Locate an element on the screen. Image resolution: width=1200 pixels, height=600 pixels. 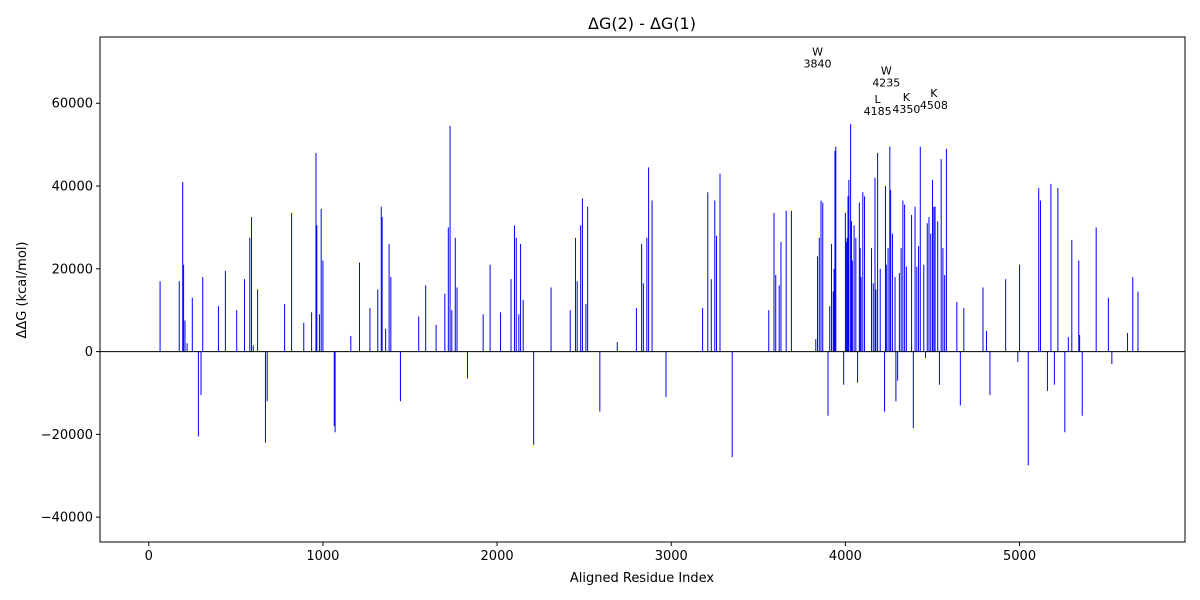
y-tick-label: 0 is located at coordinates (89, 352).